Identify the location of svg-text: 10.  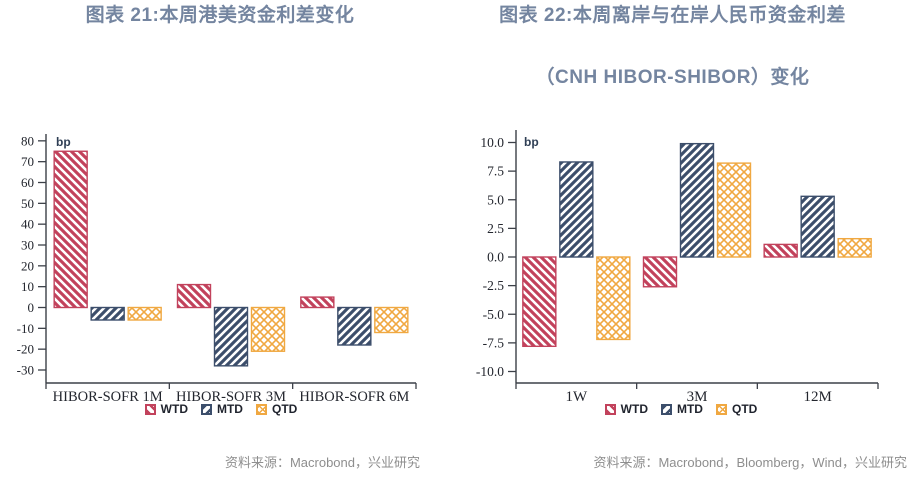
(27, 286).